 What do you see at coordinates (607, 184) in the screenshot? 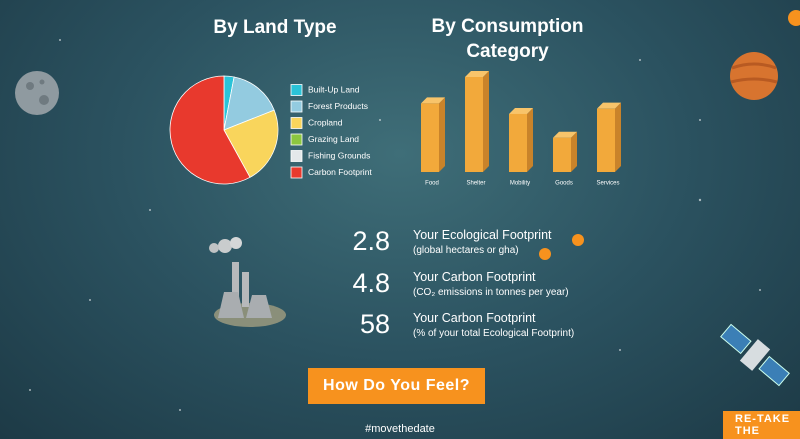
I see `x-tick-label: Services` at bounding box center [607, 184].